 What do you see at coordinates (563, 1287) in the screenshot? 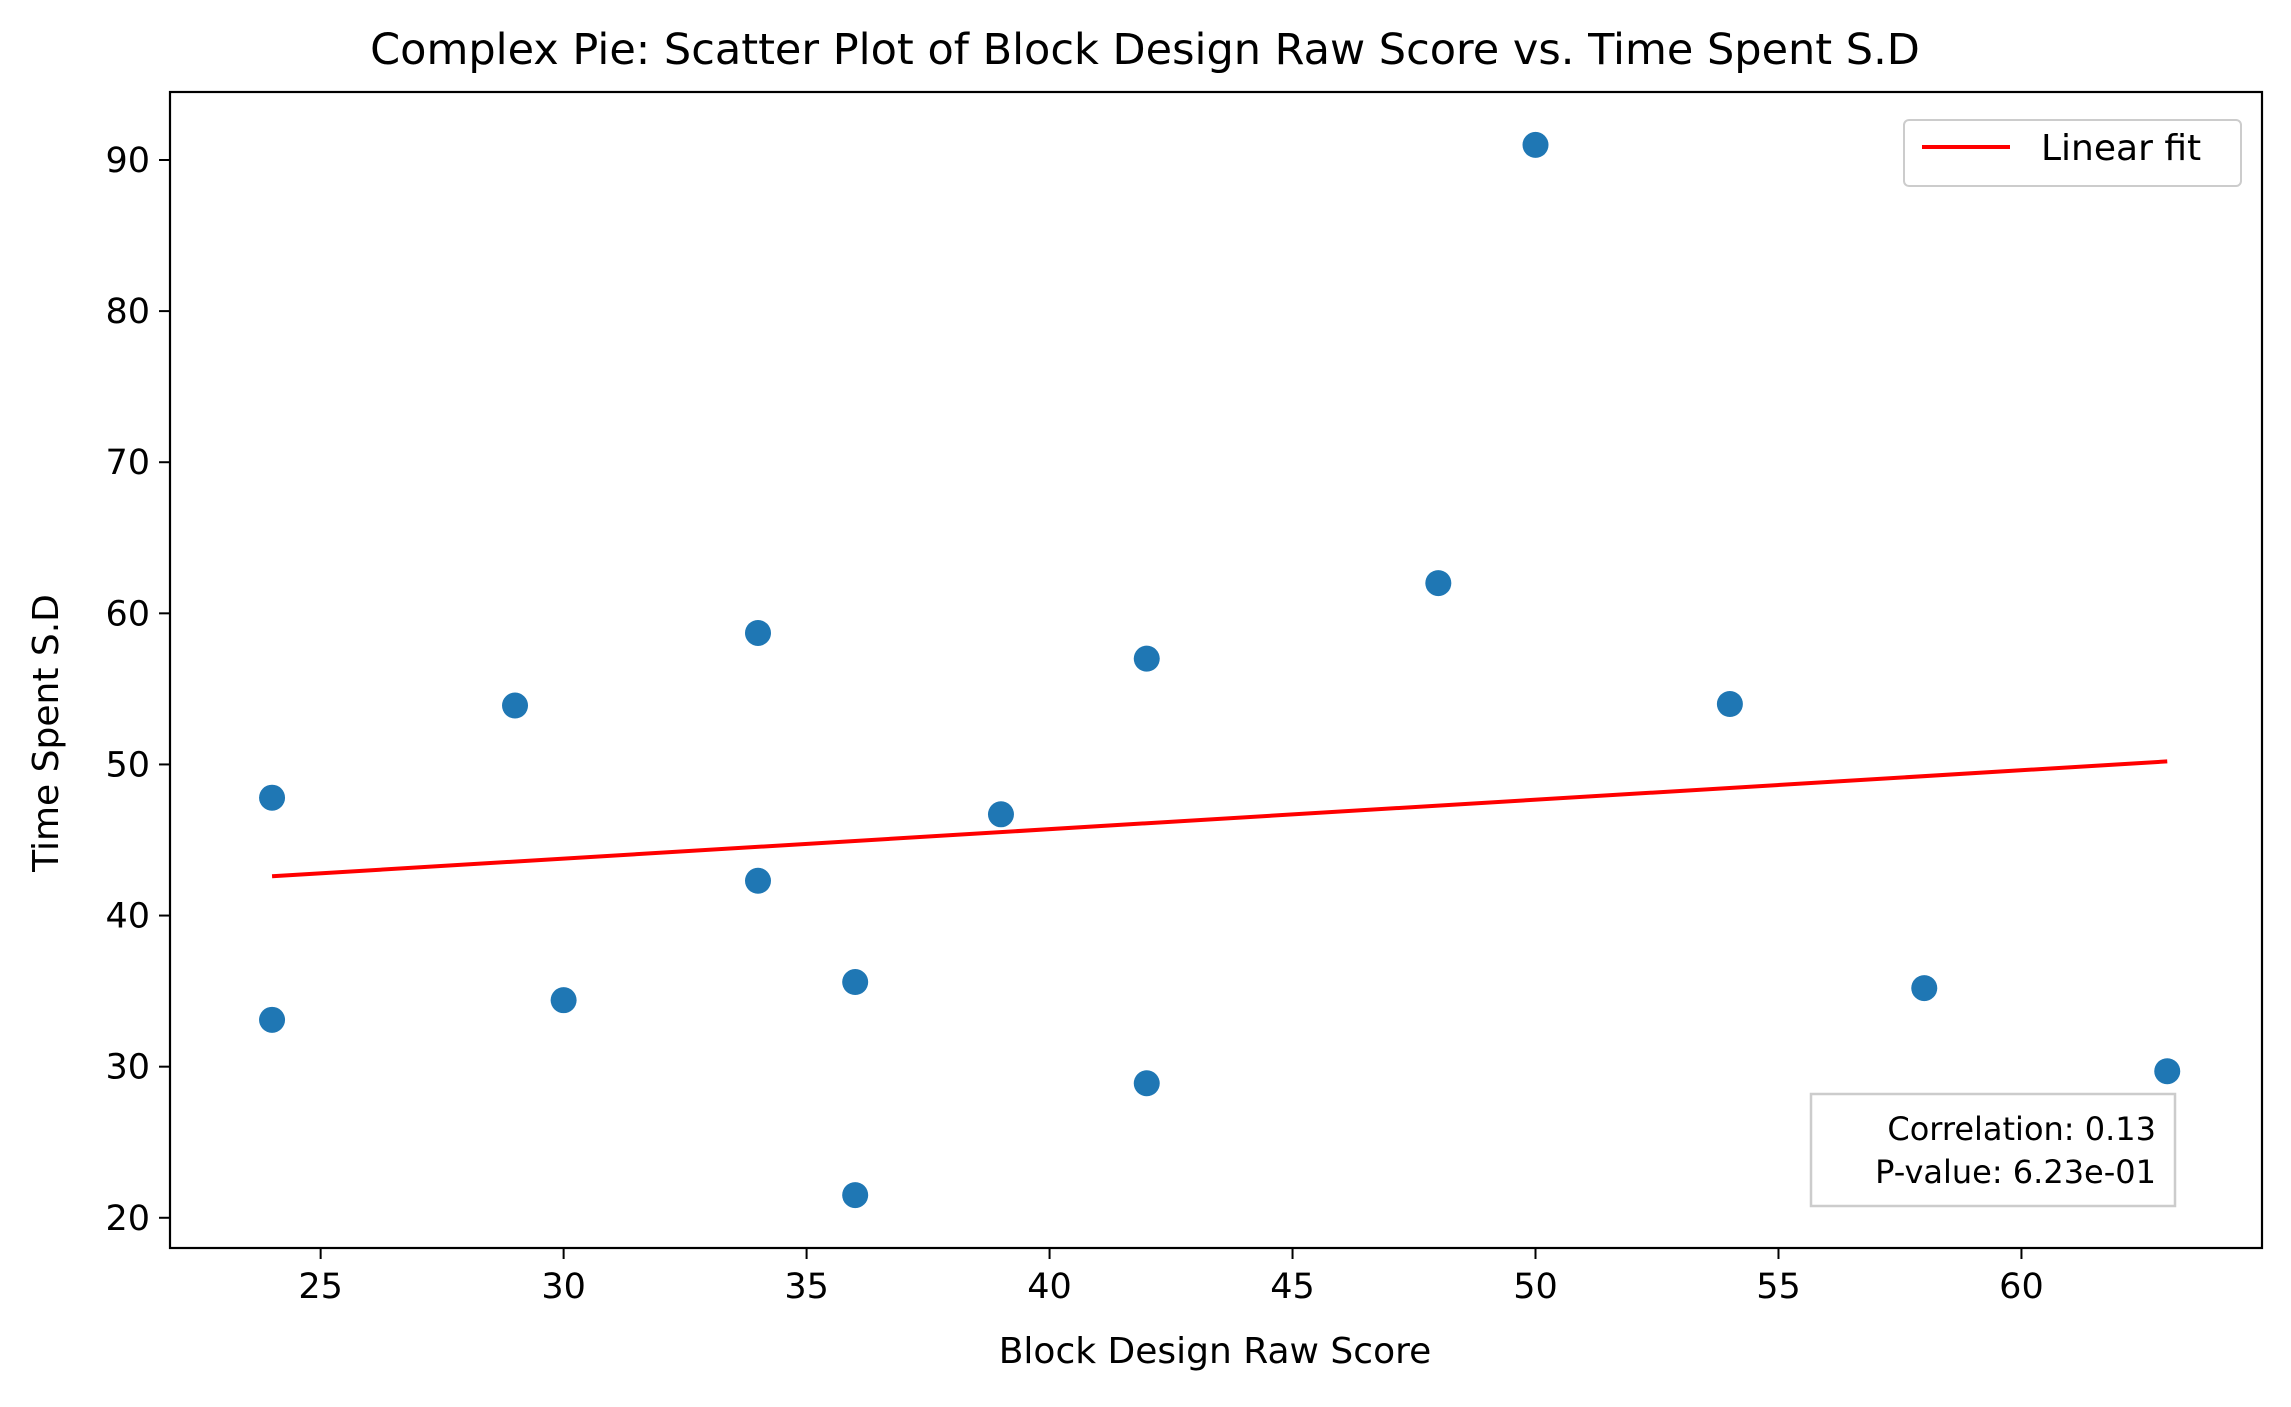
I see `x-tick-label: 30` at bounding box center [563, 1287].